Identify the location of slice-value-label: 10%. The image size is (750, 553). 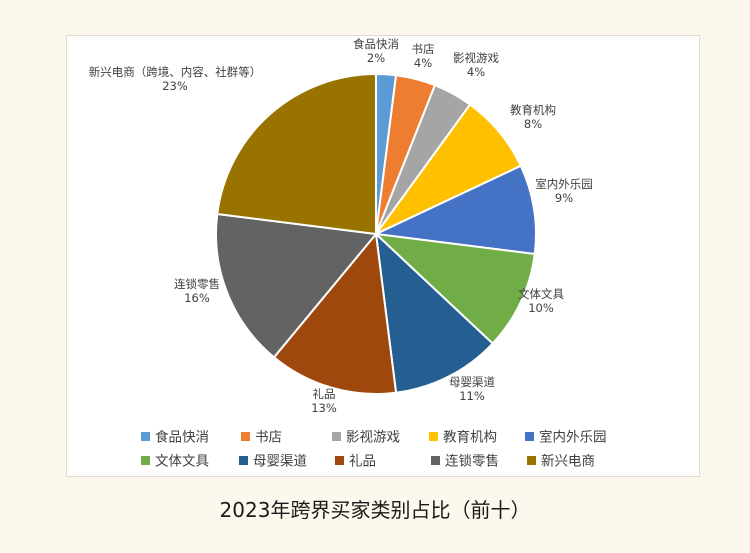
(541, 308).